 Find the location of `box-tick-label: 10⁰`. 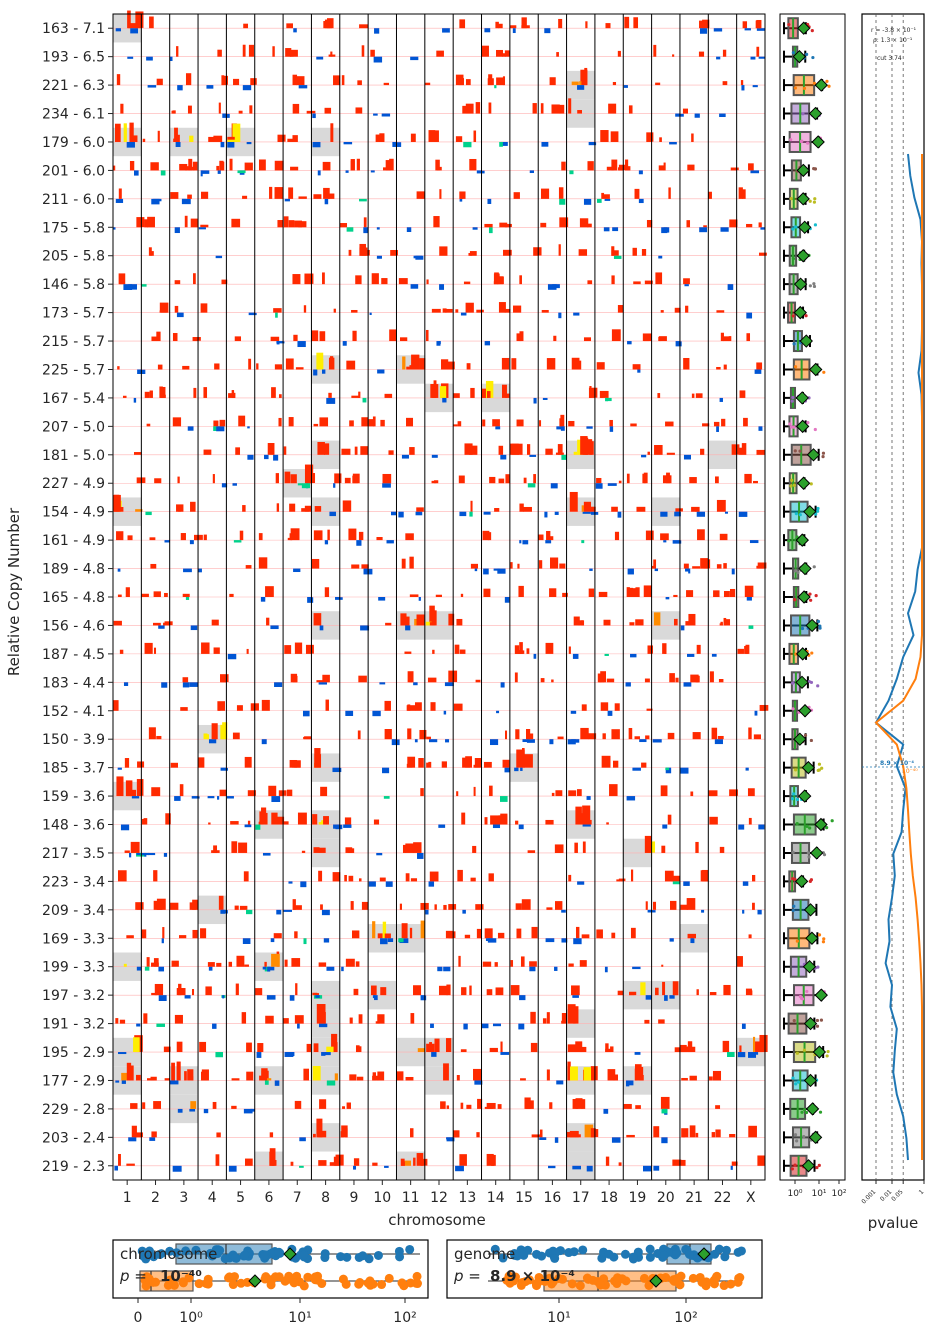

box-tick-label: 10⁰ is located at coordinates (794, 1194).